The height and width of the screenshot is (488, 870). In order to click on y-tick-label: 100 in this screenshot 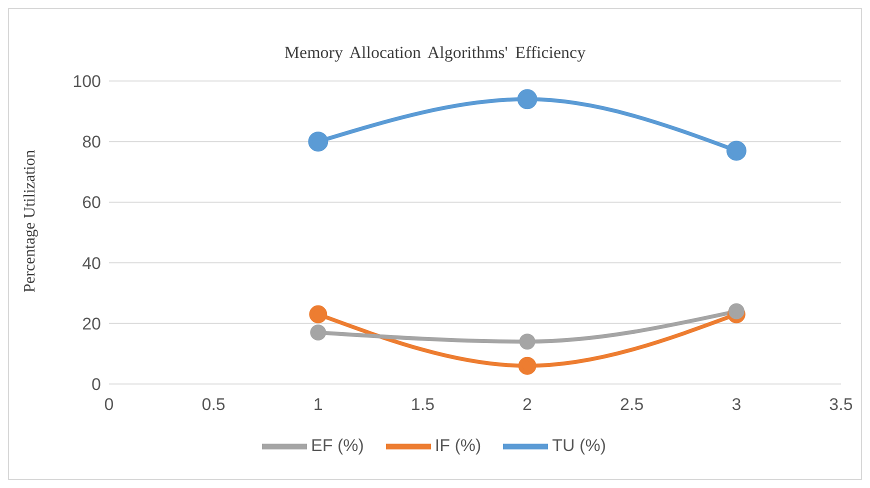, I will do `click(86, 82)`.